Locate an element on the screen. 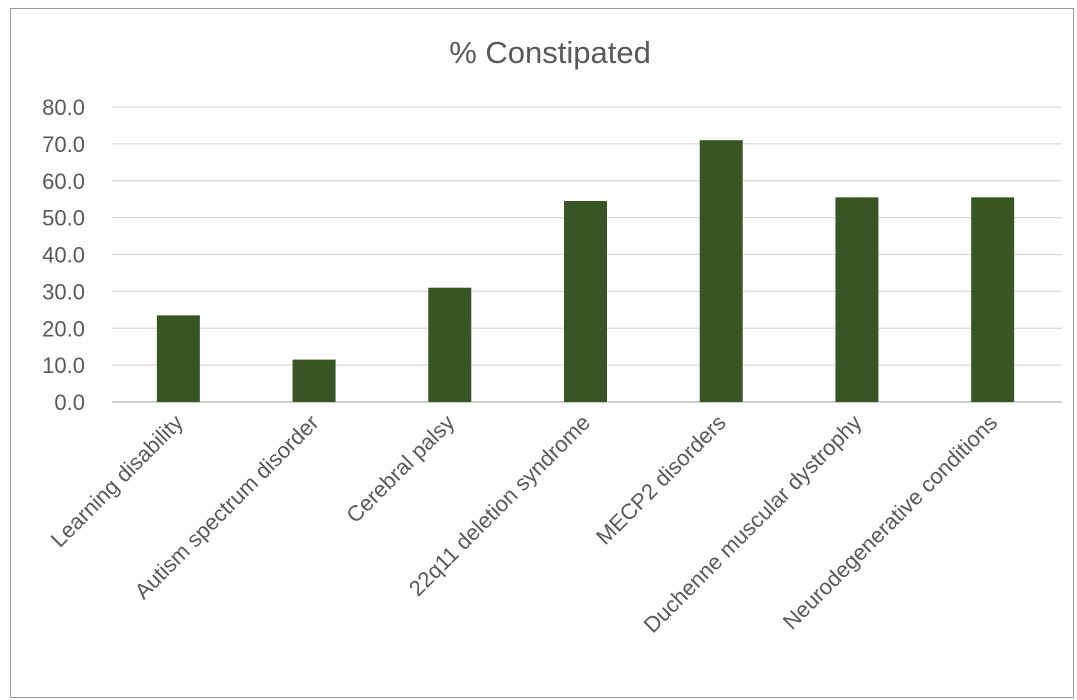 The height and width of the screenshot is (700, 1077). x-tick-label: Duchenne muscular dystrophy is located at coordinates (753, 524).